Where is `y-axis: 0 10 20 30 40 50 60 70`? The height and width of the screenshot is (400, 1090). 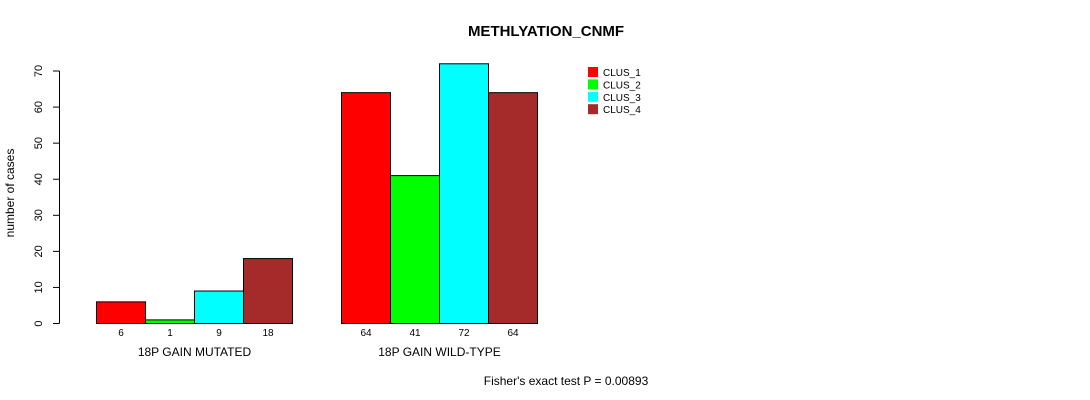
y-axis: 0 10 20 30 40 50 60 70 is located at coordinates (46, 196).